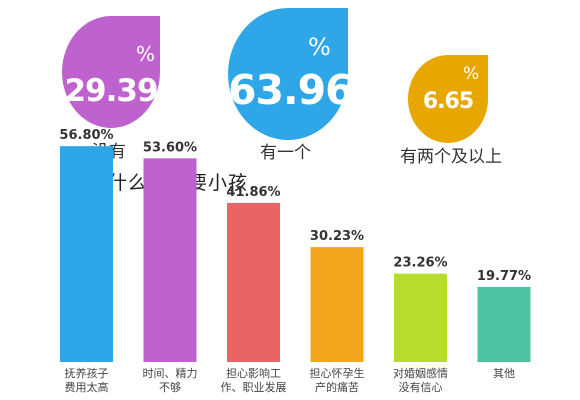 This screenshot has height=400, width=580. What do you see at coordinates (253, 192) in the screenshot?
I see `bar-value-label-3: 41.86%` at bounding box center [253, 192].